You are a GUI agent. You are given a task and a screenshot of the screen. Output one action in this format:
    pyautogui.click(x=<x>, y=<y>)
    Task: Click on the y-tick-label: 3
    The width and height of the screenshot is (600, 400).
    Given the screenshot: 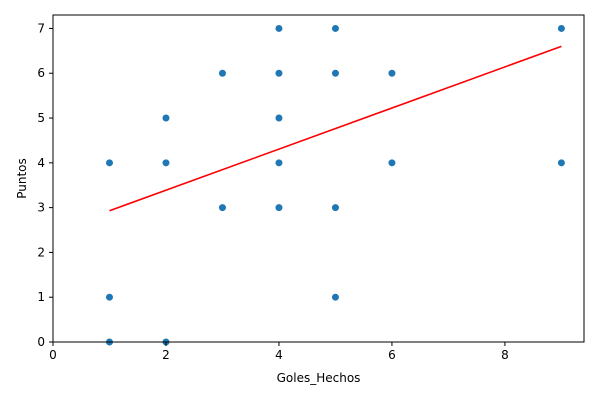 What is the action you would take?
    pyautogui.click(x=41, y=208)
    